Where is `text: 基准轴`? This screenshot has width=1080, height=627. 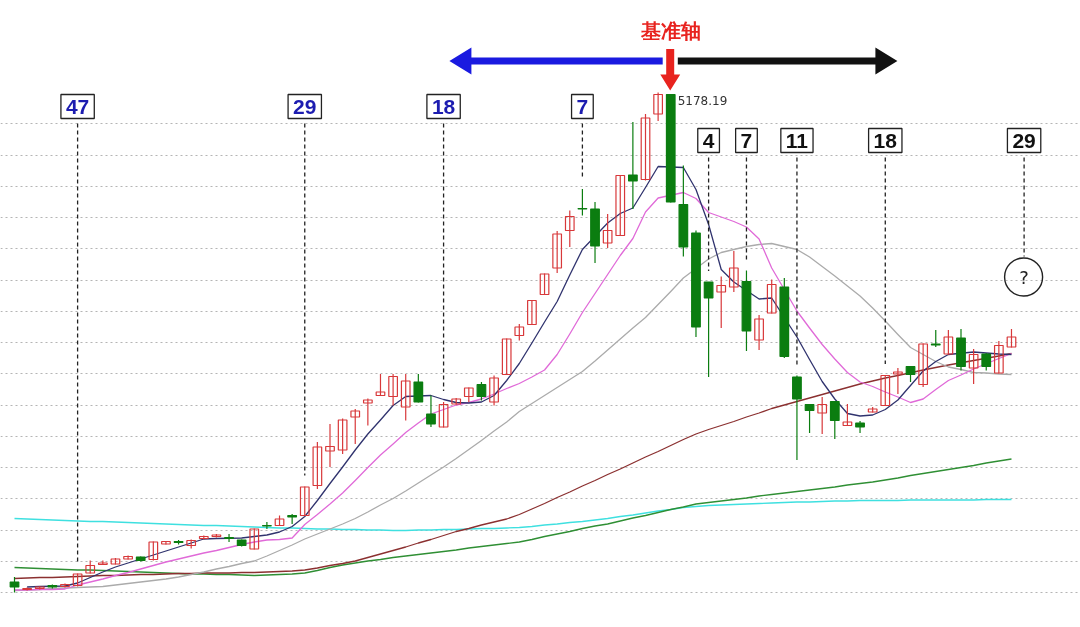
text: 基准轴 is located at coordinates (670, 30).